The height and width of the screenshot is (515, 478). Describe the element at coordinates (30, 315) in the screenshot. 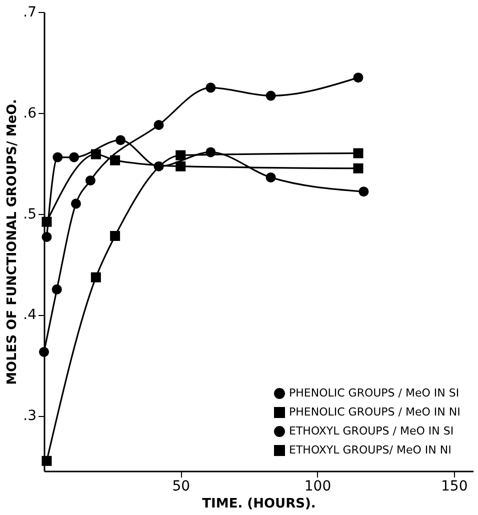

I see `y-tick-label: .4` at that location.